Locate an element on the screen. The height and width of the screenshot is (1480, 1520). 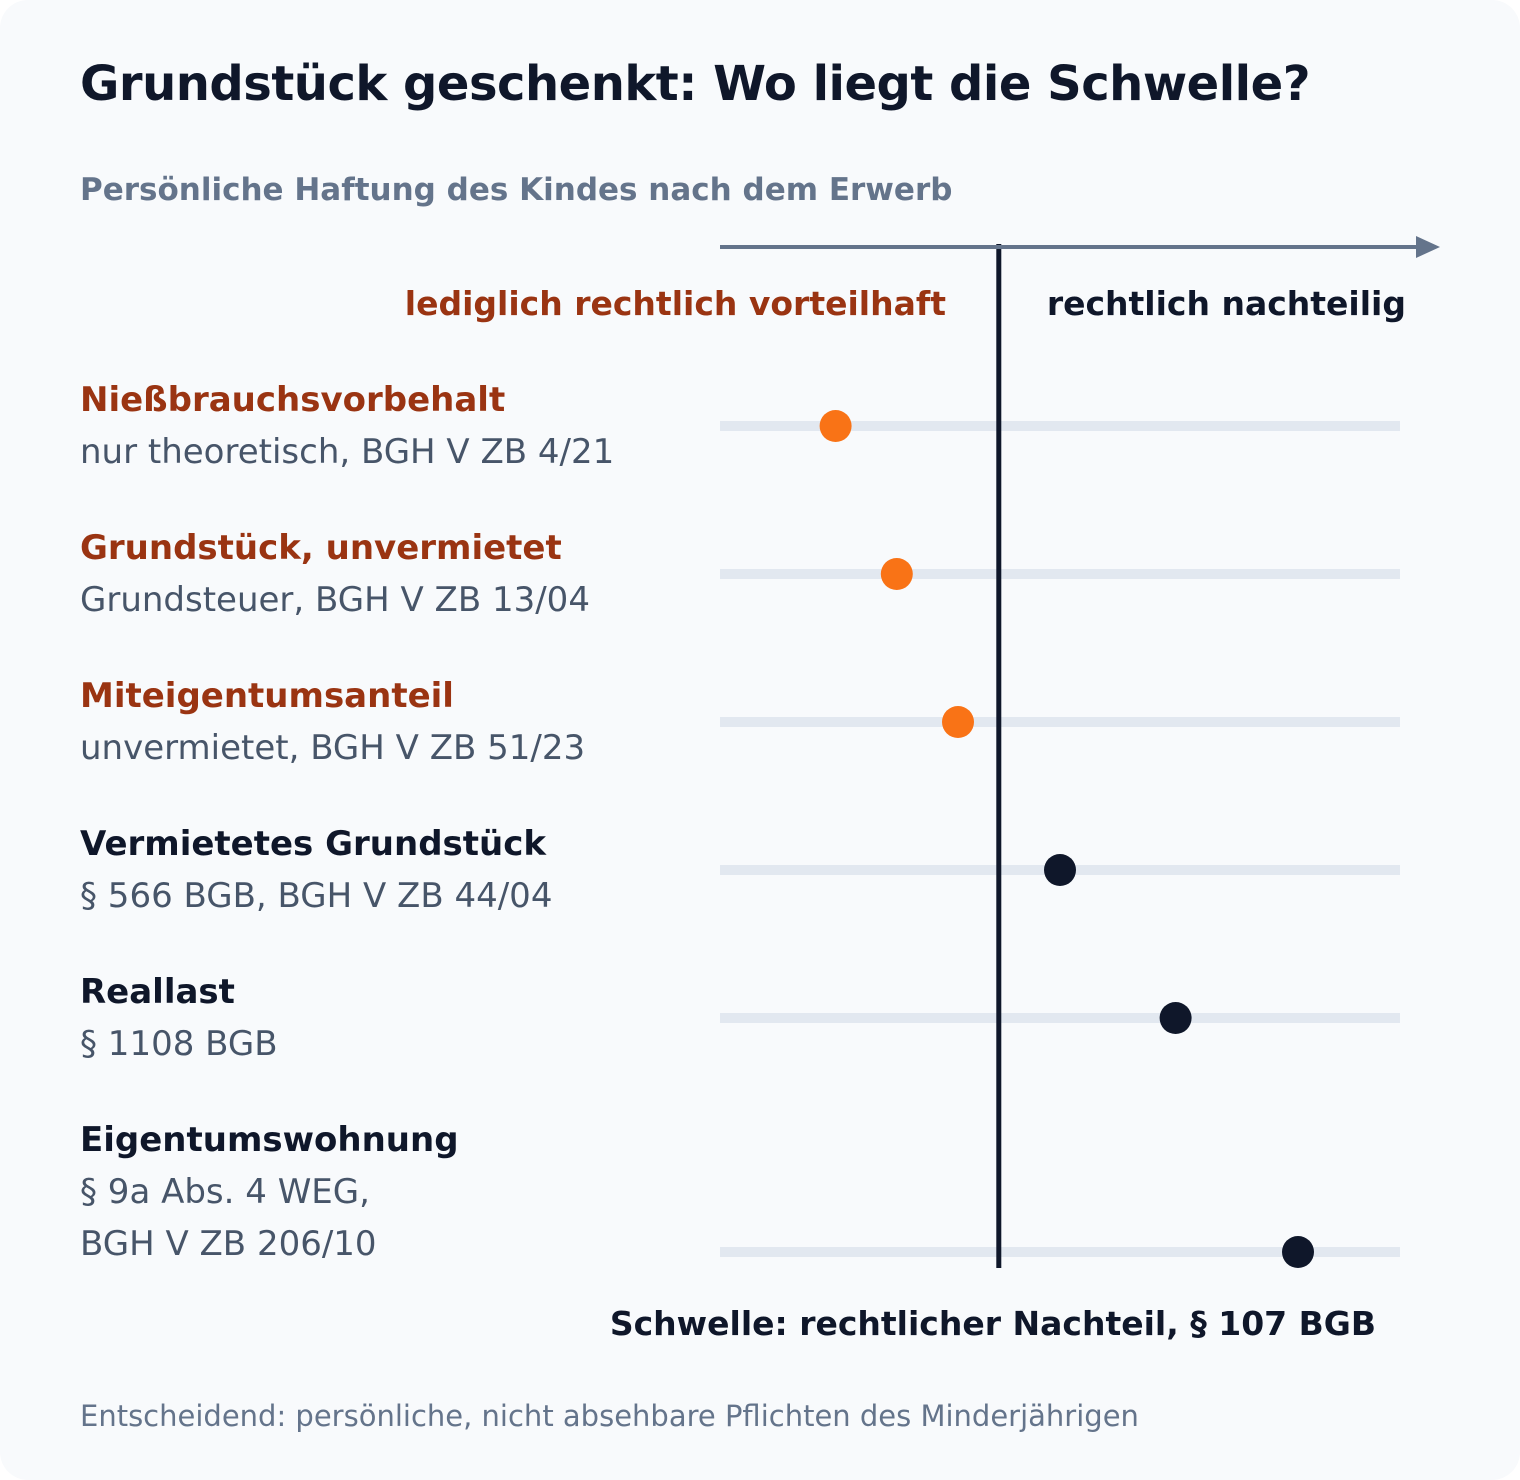
category-detail: § 1108 BGB is located at coordinates (179, 1044).